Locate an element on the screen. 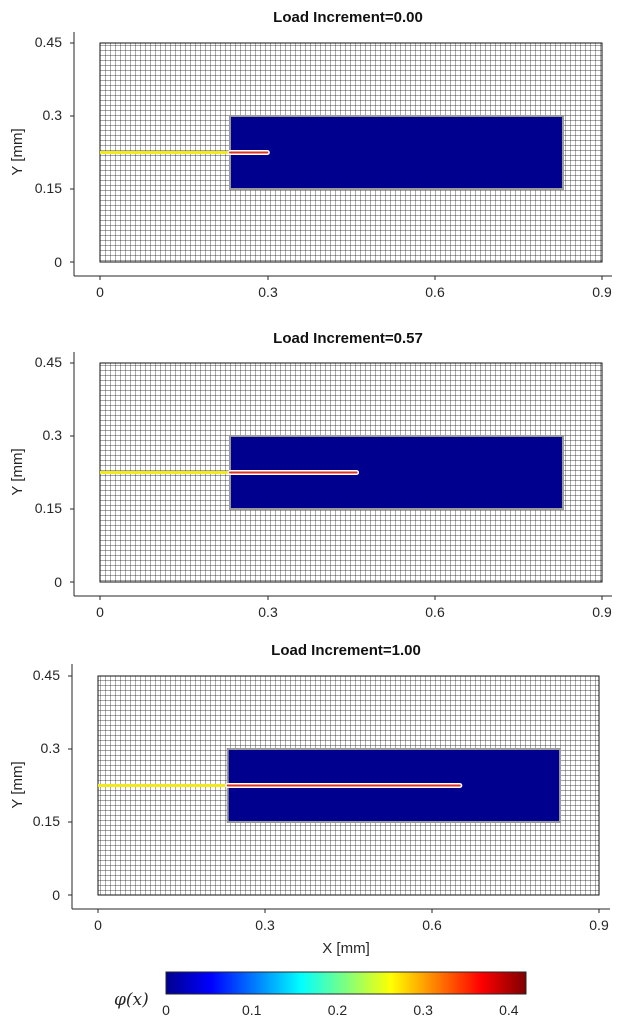  panel-2-ytick-0: 0 is located at coordinates (58, 582).